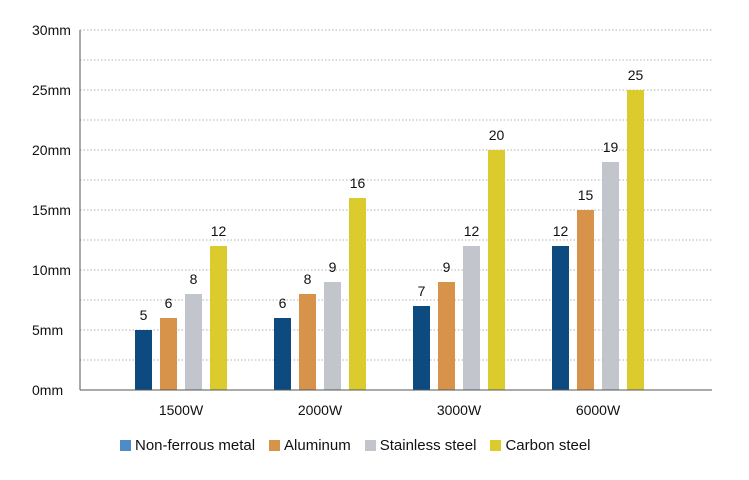 The height and width of the screenshot is (480, 749). I want to click on legend-label: Aluminum, so click(317, 445).